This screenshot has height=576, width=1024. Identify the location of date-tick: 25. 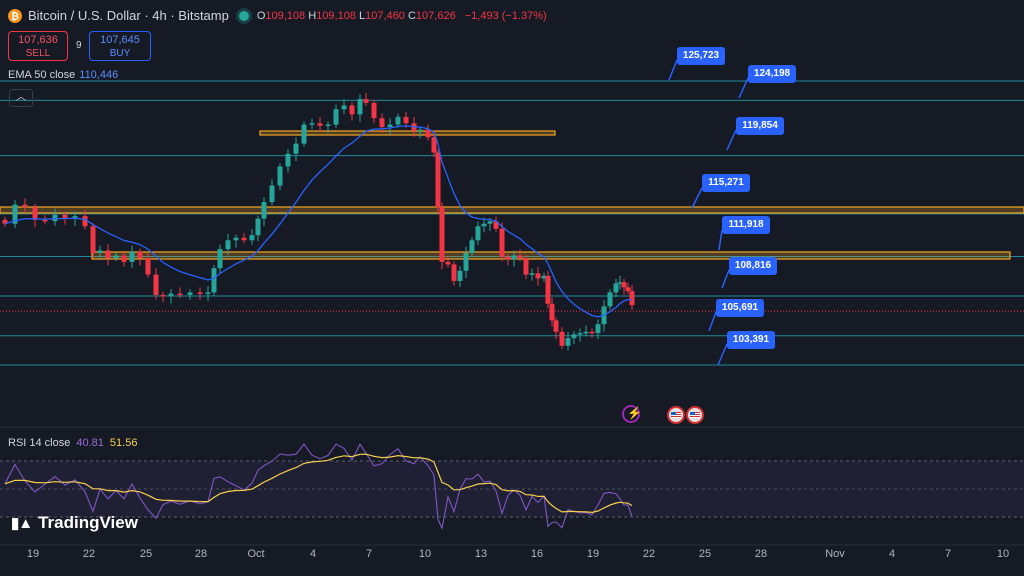
(705, 554).